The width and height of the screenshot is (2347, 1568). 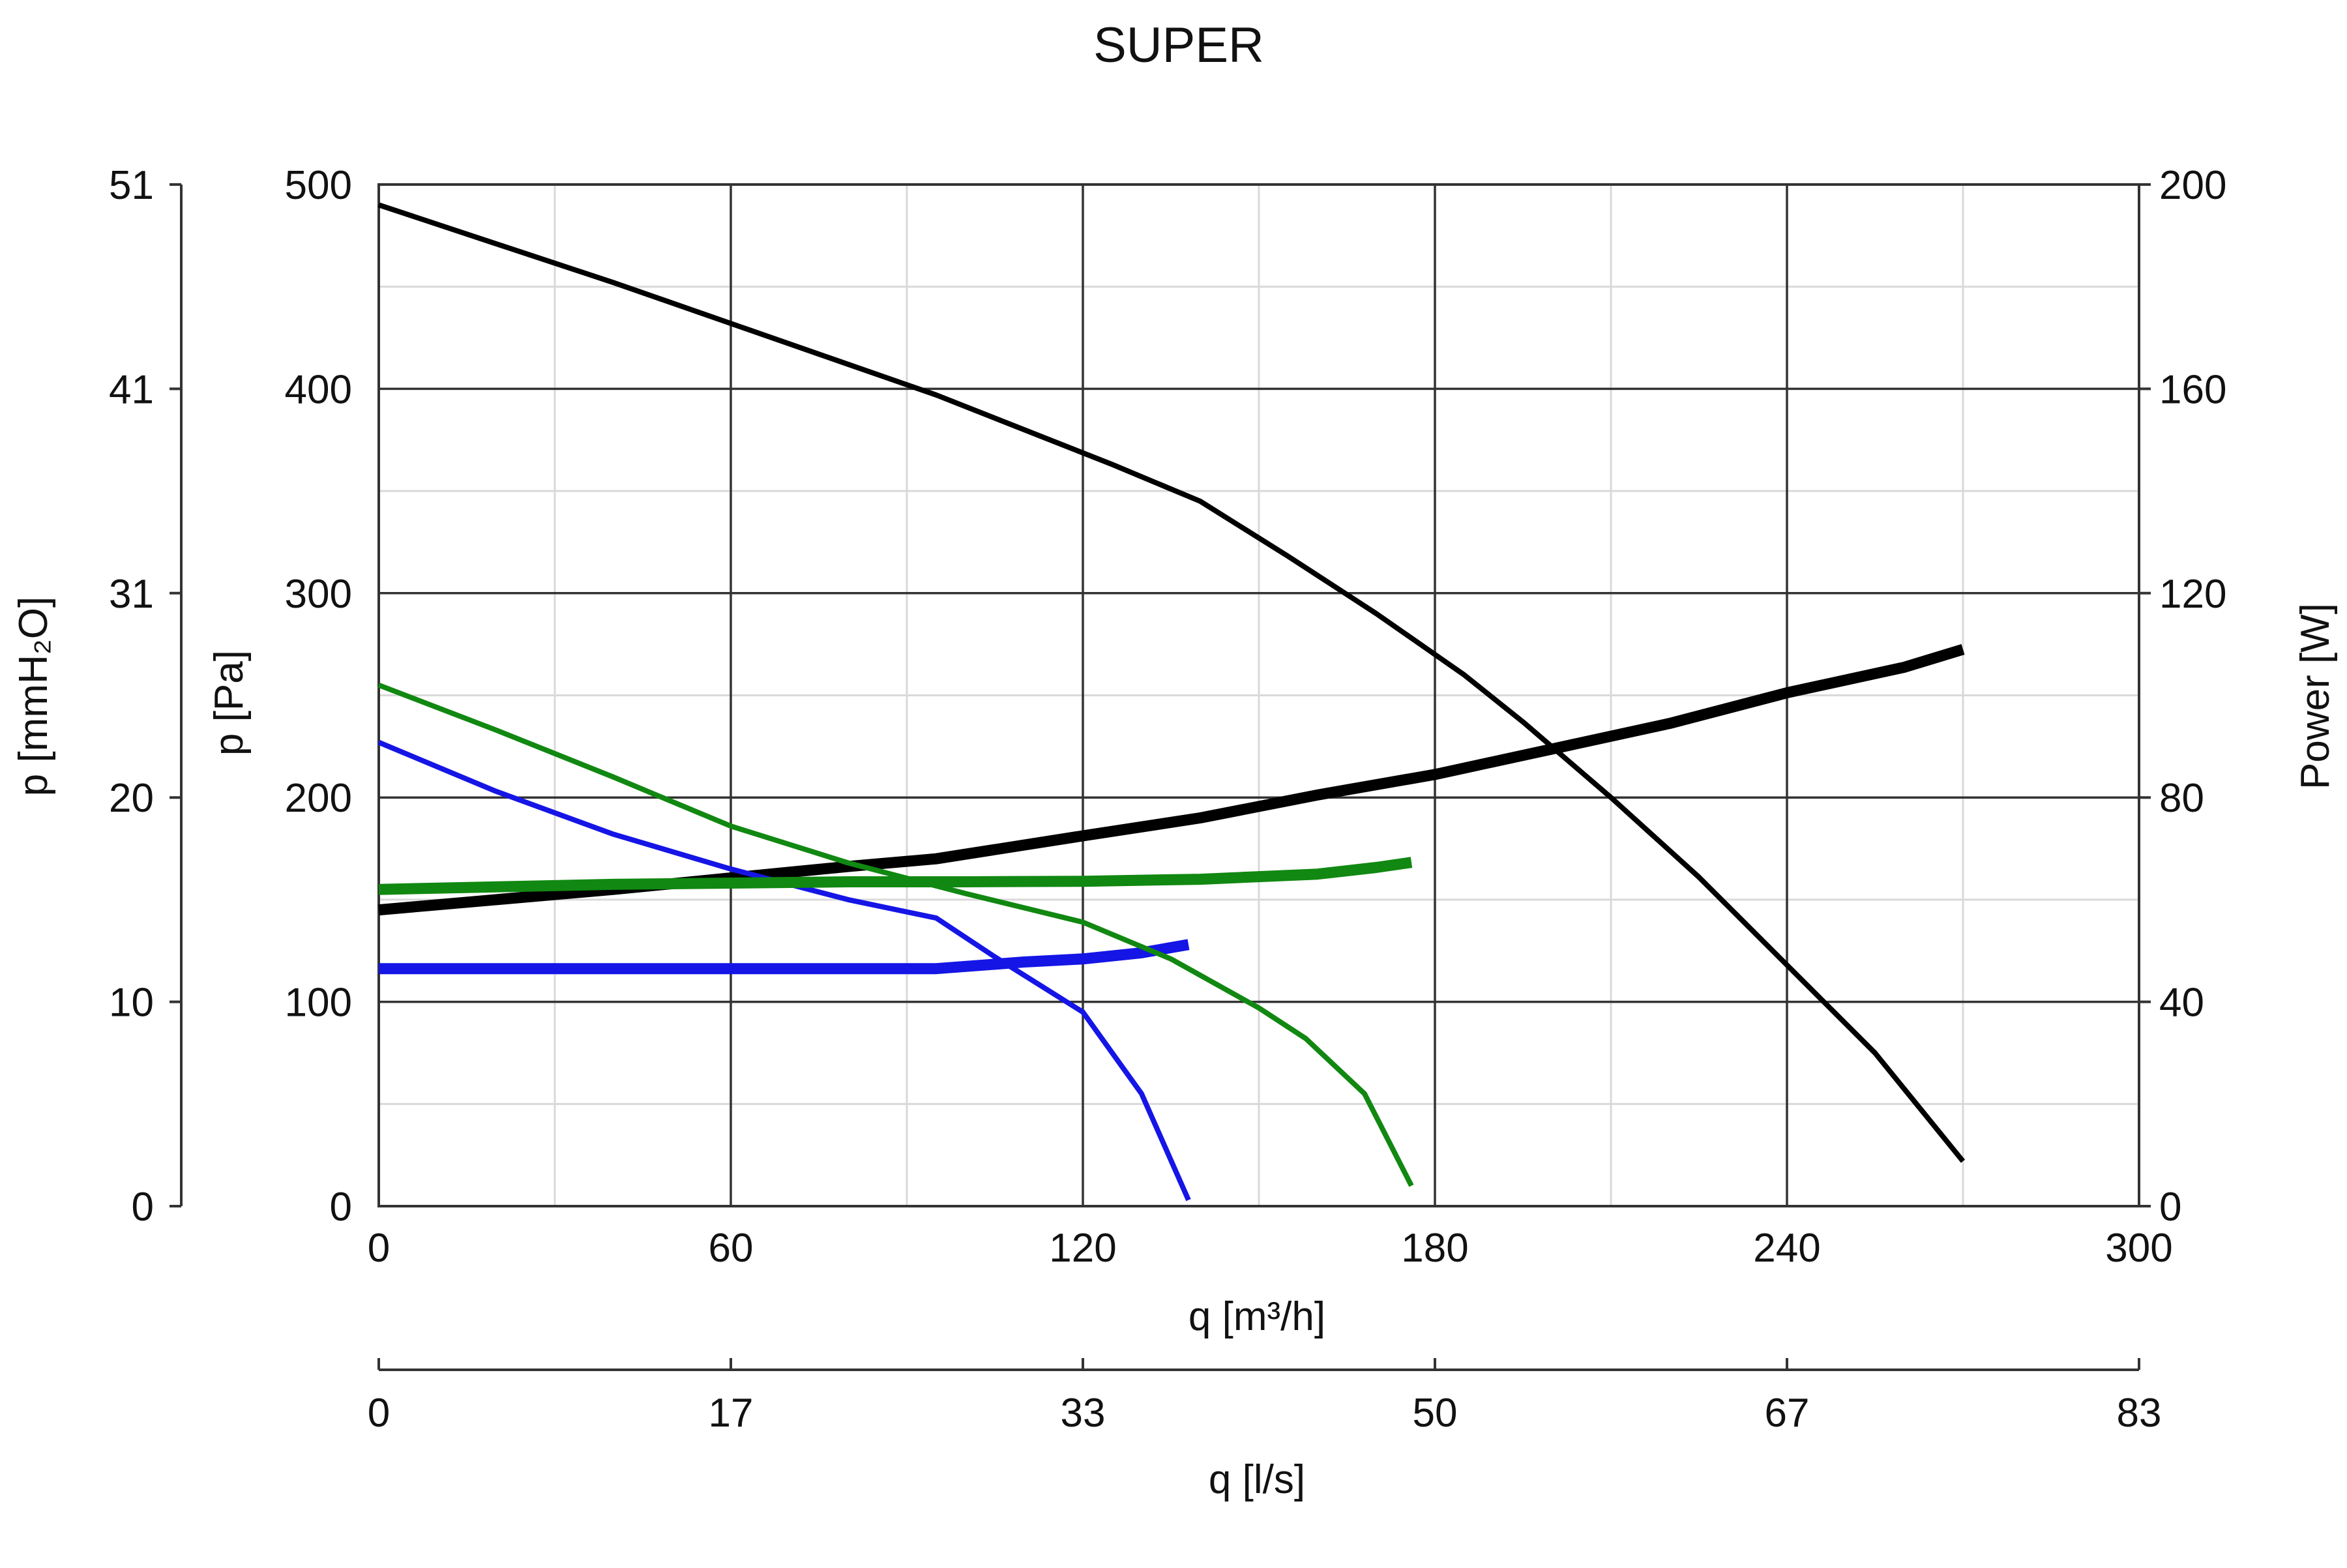 What do you see at coordinates (318, 1004) in the screenshot?
I see `y-tick-label-pa: 100` at bounding box center [318, 1004].